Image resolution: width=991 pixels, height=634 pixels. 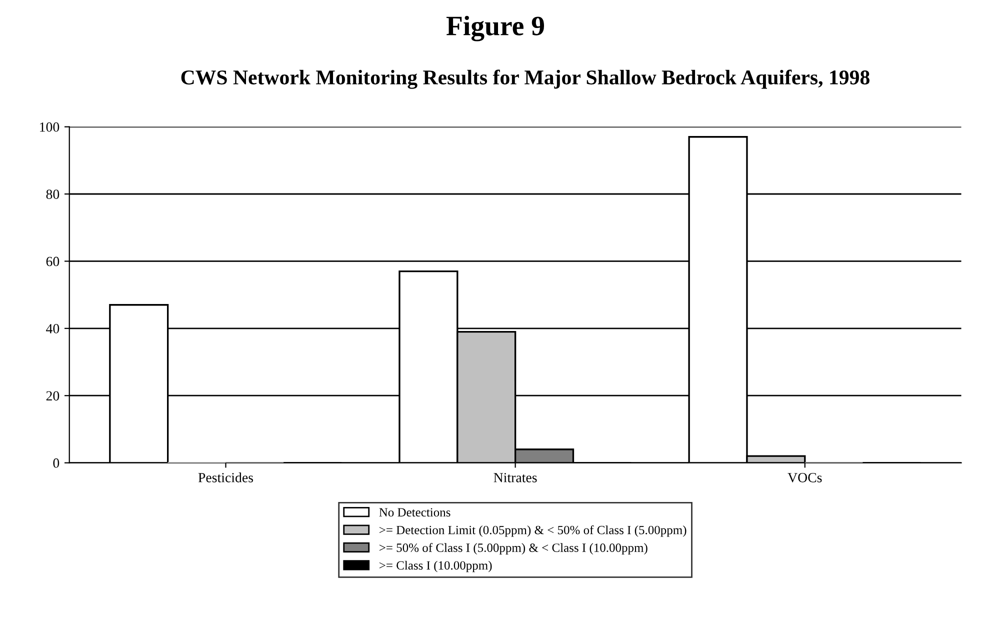 I want to click on chart-subtitle: CWS Network Monitoring Results for Major Shallow Bedrock Aquifers, 1998, so click(x=525, y=79).